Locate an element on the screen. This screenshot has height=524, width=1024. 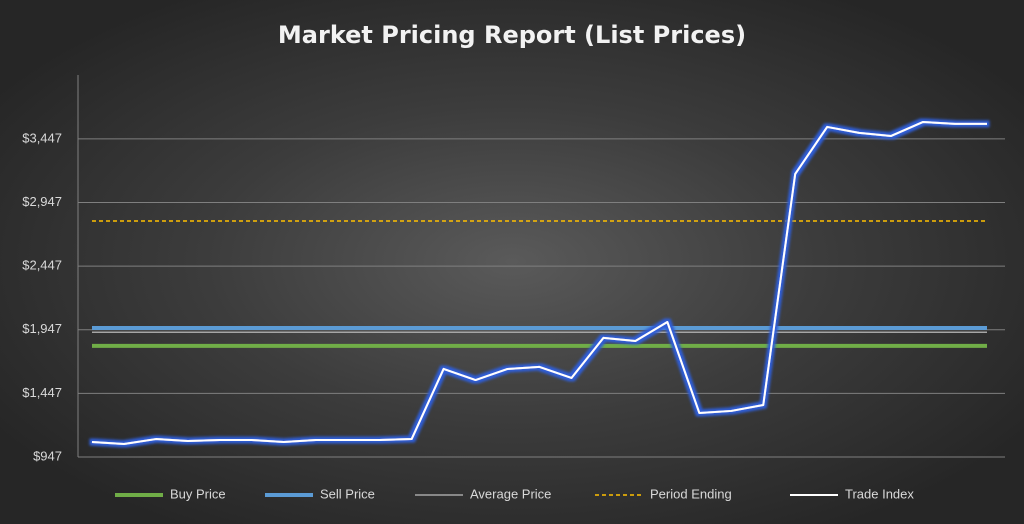
chart-title: Market Pricing Report (List Prices) is located at coordinates (512, 35).